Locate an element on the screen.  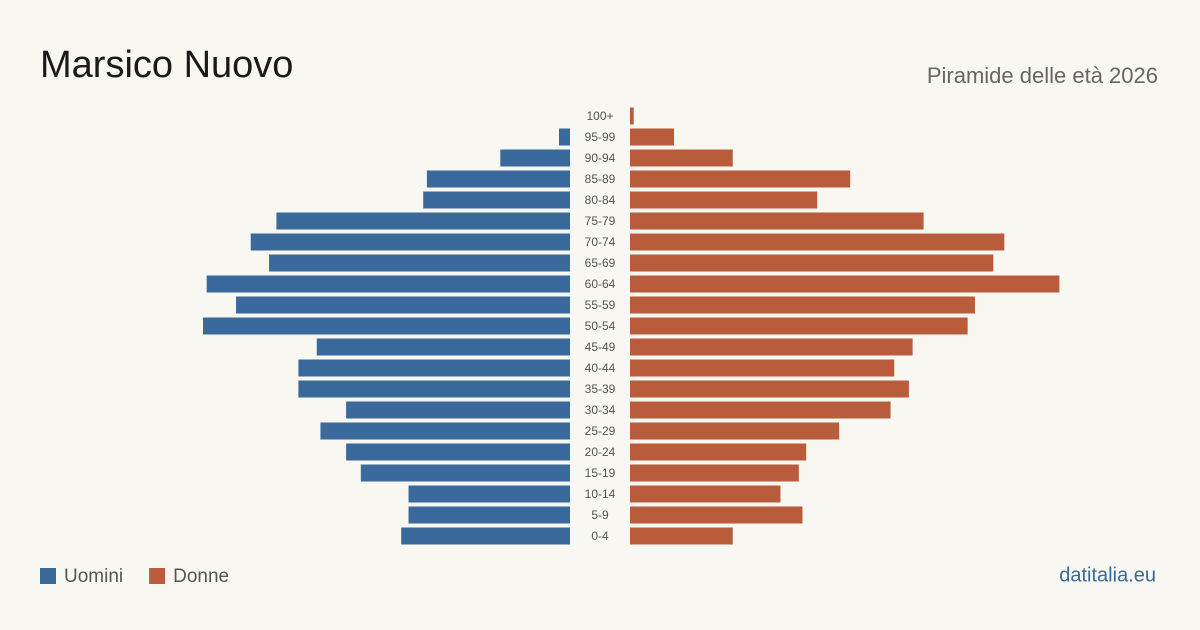
age-label: 40-44 is located at coordinates (600, 368).